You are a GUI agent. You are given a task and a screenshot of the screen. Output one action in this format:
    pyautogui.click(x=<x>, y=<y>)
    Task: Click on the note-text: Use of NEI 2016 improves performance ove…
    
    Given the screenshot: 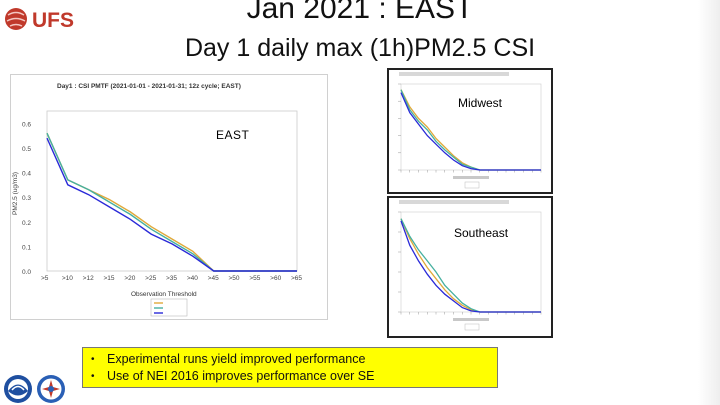 What is the action you would take?
    pyautogui.click(x=241, y=376)
    